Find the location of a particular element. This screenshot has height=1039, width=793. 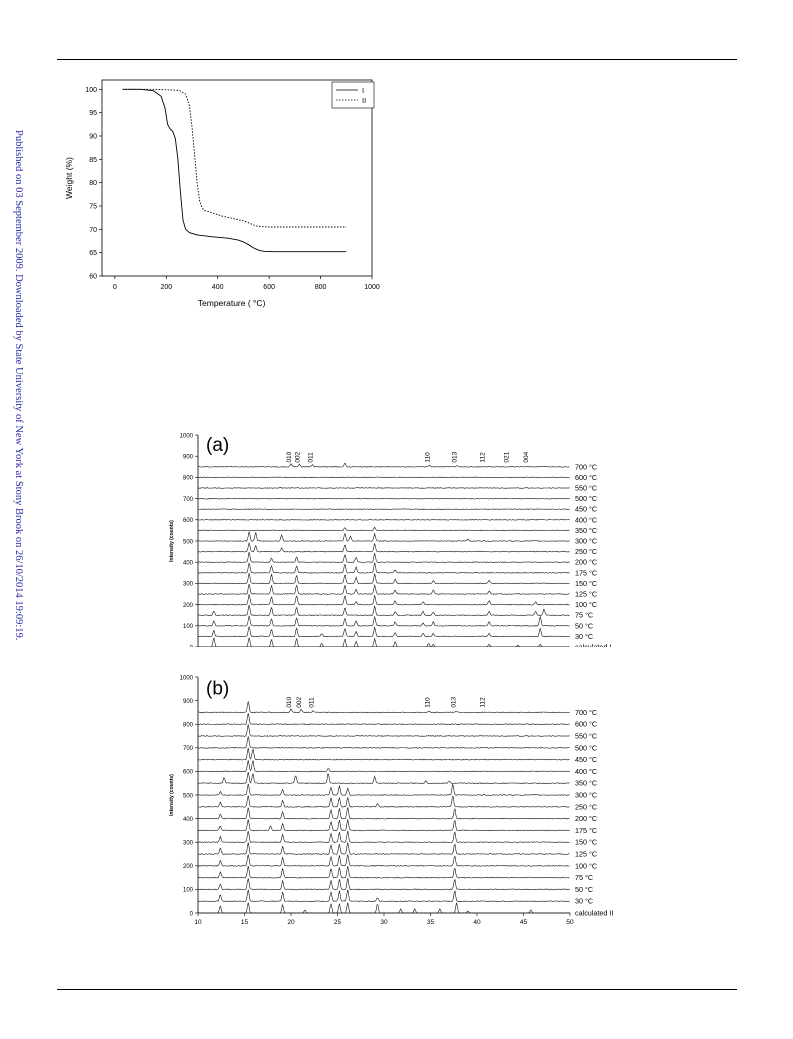

xrd-a-reflection-label: 002 is located at coordinates (297, 456).